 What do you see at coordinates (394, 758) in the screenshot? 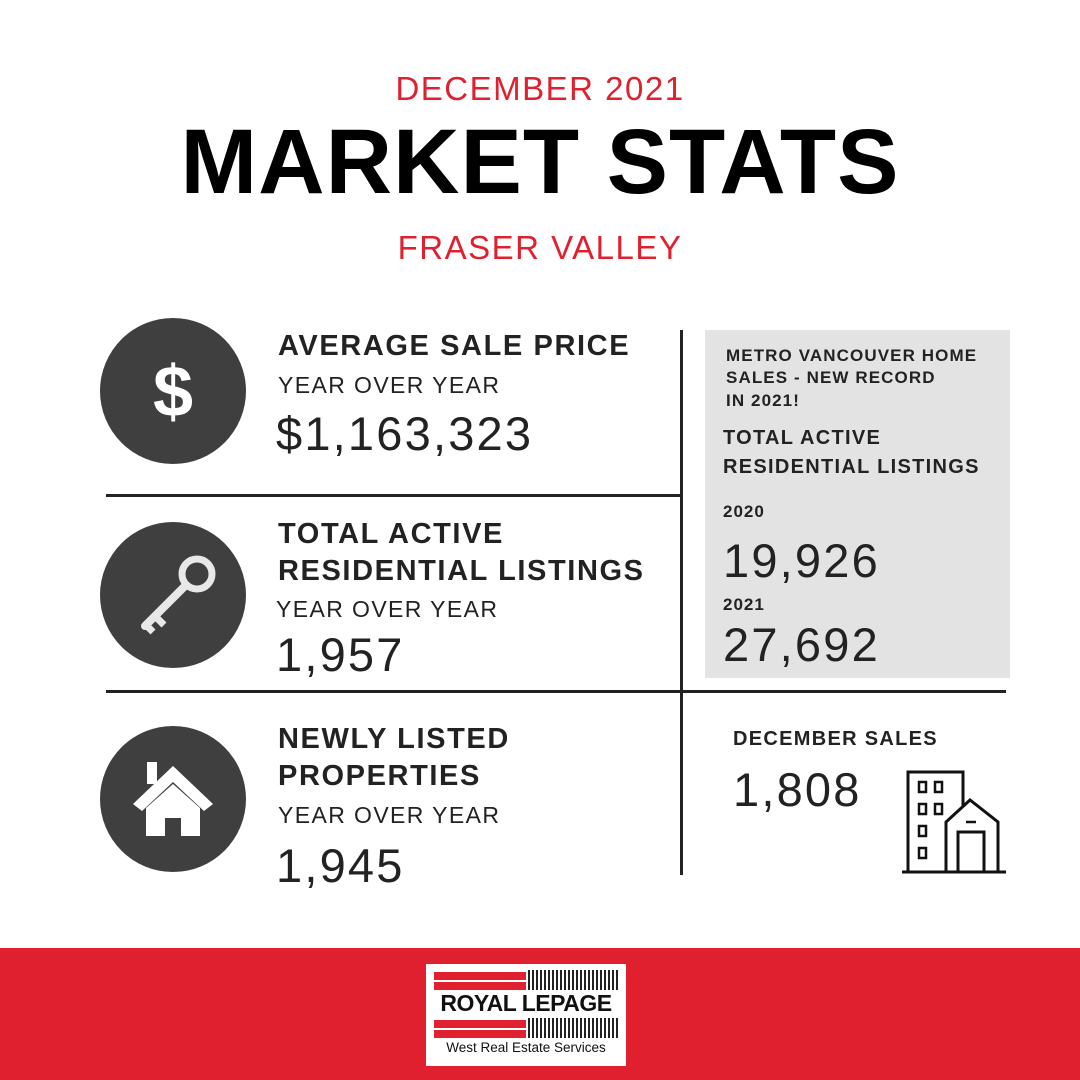
I see `stat-heading-new-listings: NEWLY LISTED PROPERTIES` at bounding box center [394, 758].